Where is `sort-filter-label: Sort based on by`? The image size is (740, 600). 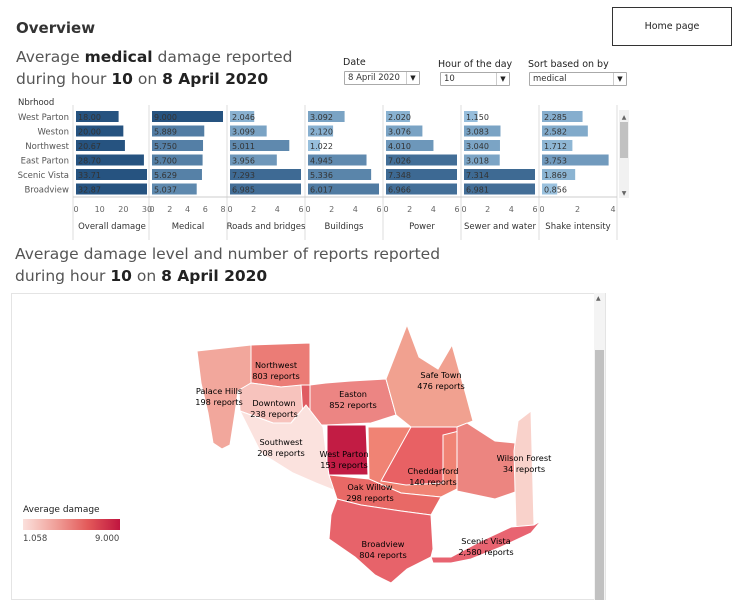 sort-filter-label: Sort based on by is located at coordinates (568, 64).